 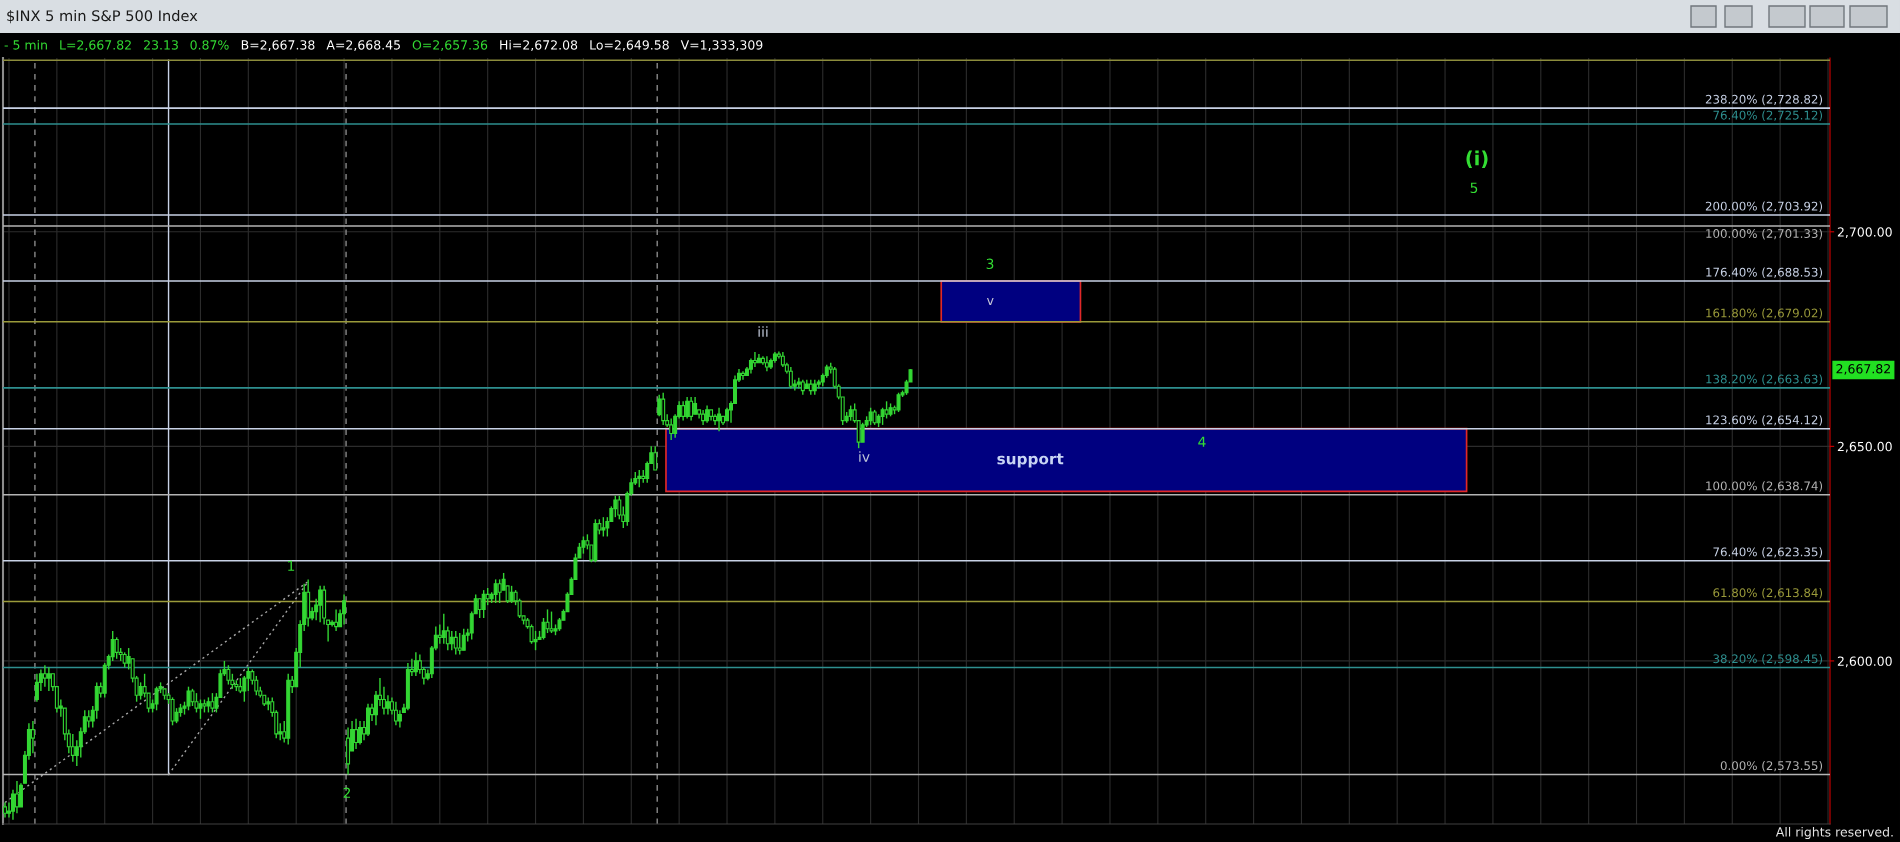 What do you see at coordinates (363, 45) in the screenshot?
I see `text: A=2,668.45` at bounding box center [363, 45].